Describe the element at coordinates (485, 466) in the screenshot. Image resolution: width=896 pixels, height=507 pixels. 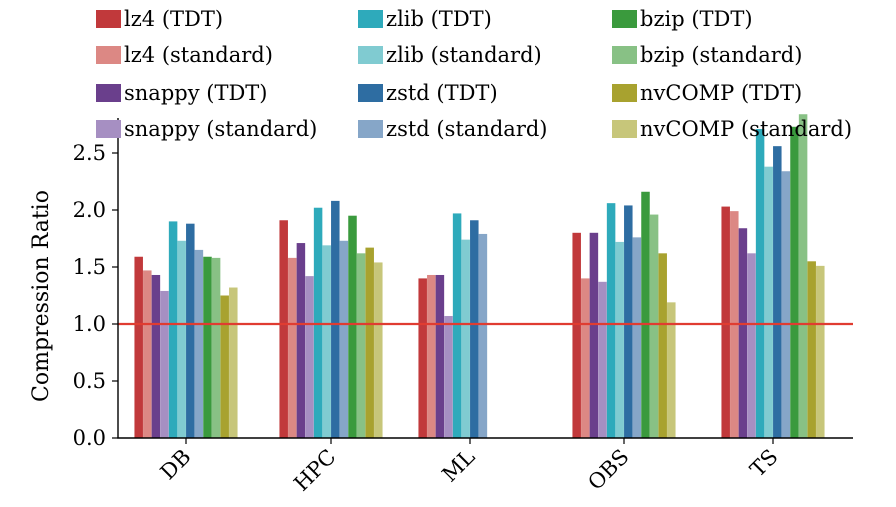
I see `x-axis: DB HPC ML OBS TS` at that location.